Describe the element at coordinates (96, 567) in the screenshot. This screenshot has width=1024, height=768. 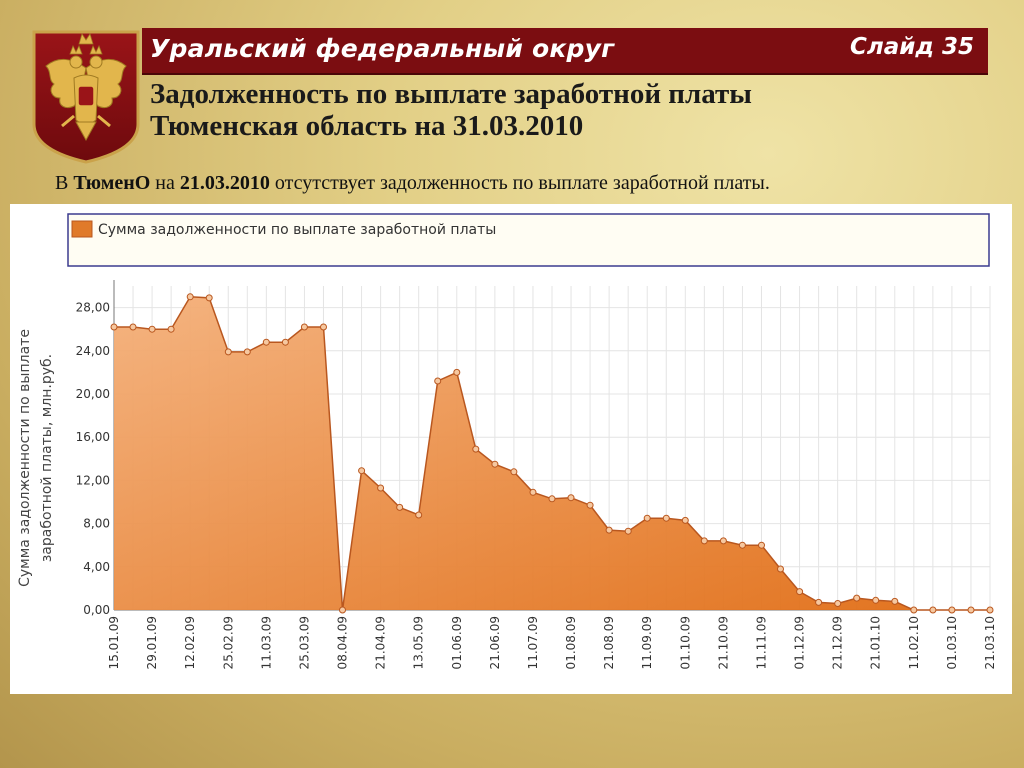
I see `y-tick-label: 4,00` at that location.